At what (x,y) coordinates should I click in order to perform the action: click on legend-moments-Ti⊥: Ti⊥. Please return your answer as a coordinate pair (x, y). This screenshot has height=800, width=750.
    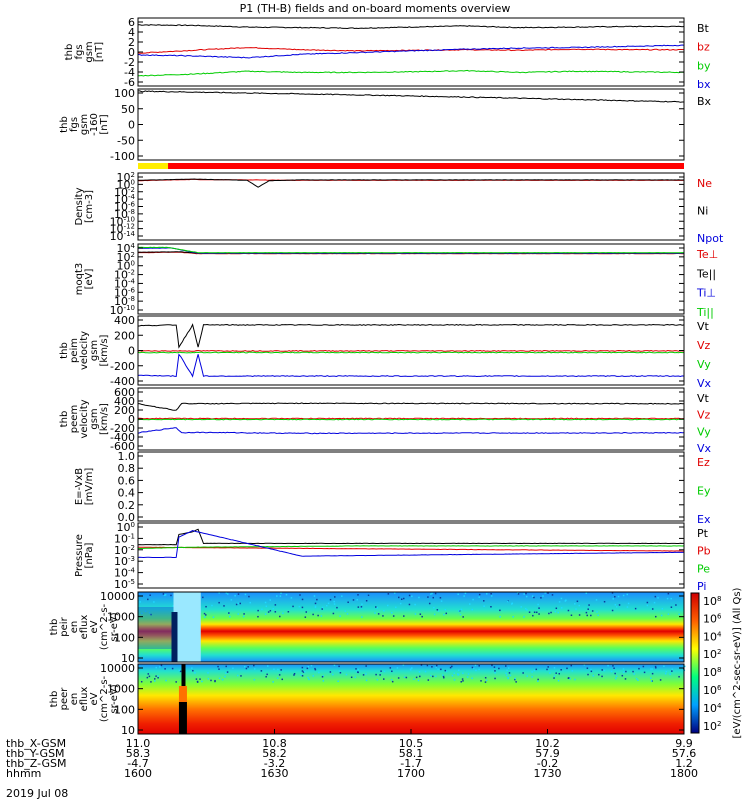
    Looking at the image, I should click on (706, 293).